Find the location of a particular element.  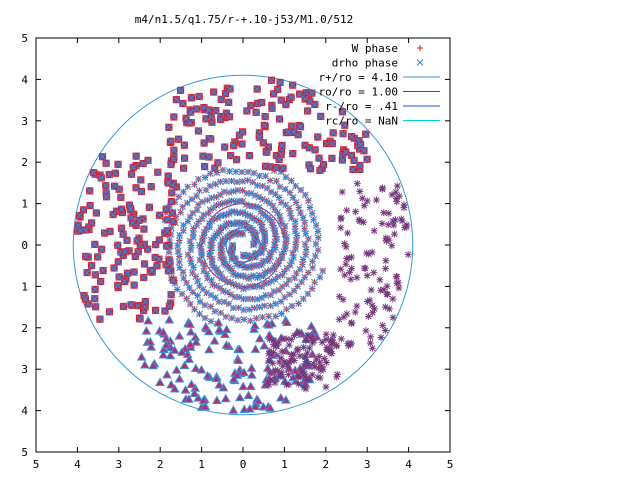

x-tick-label: 4 is located at coordinates (408, 464).